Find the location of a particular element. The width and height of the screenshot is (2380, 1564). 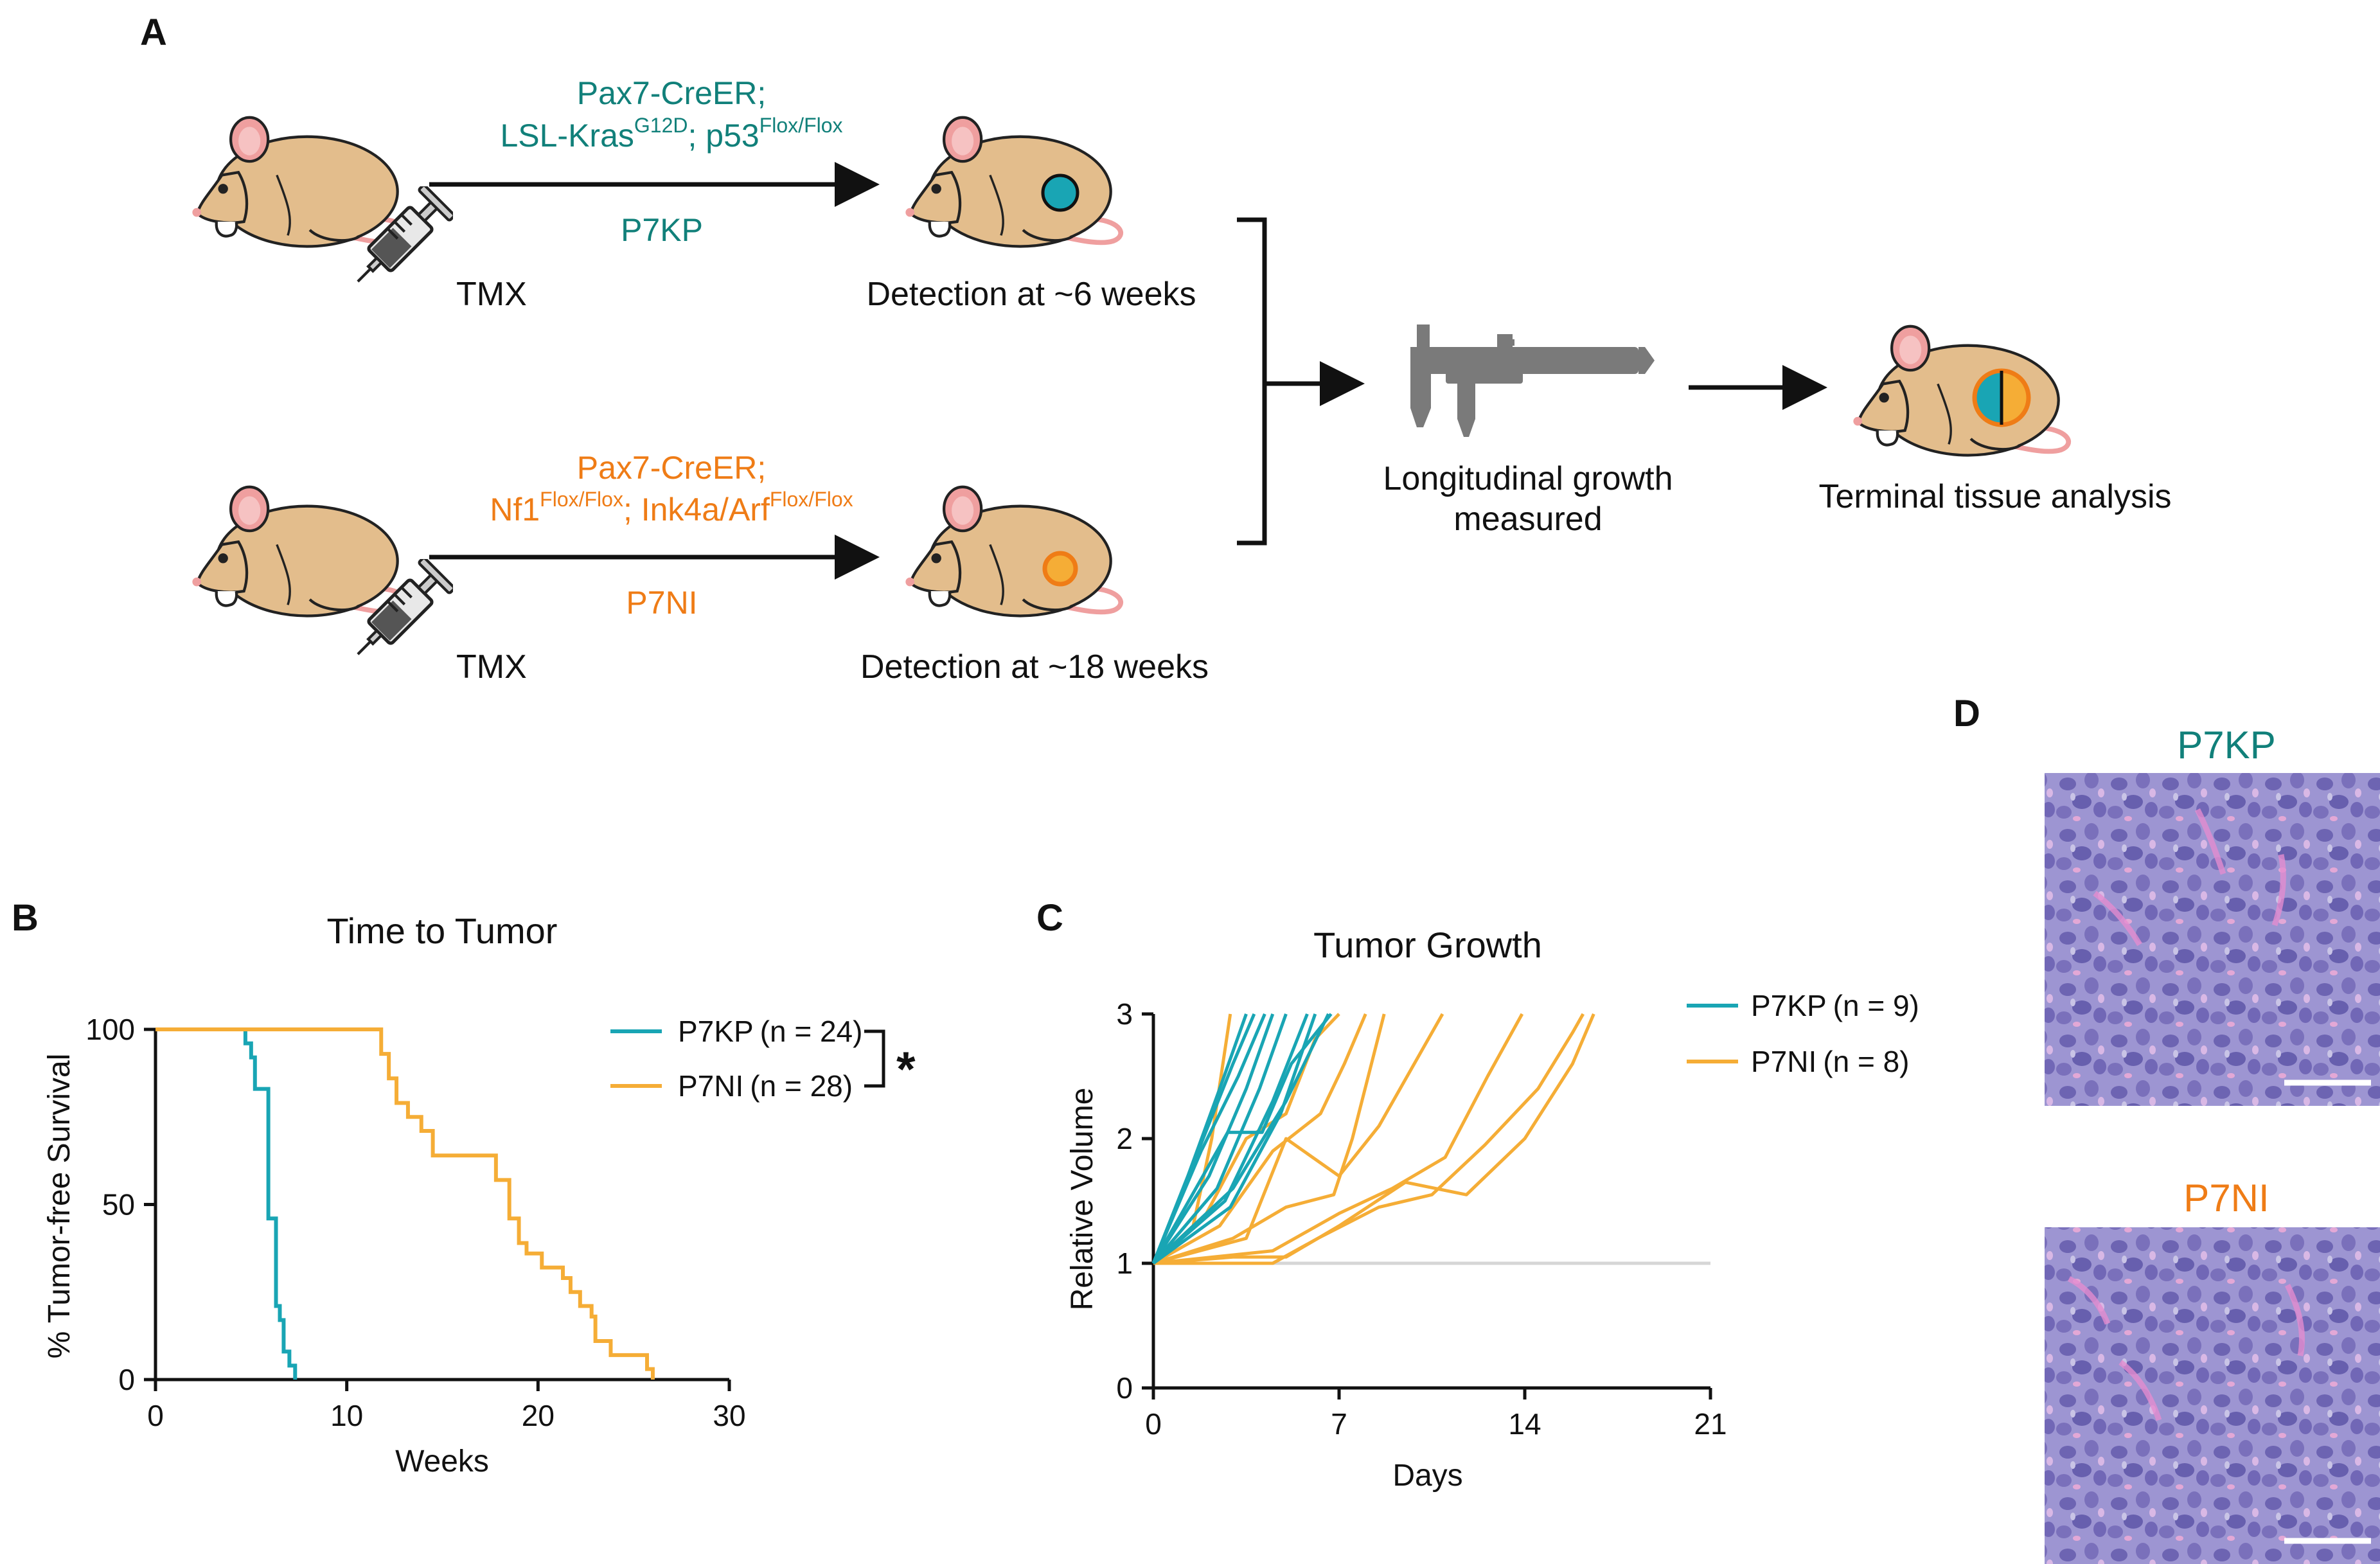

caliper-label-line2: measured is located at coordinates (1527, 520).